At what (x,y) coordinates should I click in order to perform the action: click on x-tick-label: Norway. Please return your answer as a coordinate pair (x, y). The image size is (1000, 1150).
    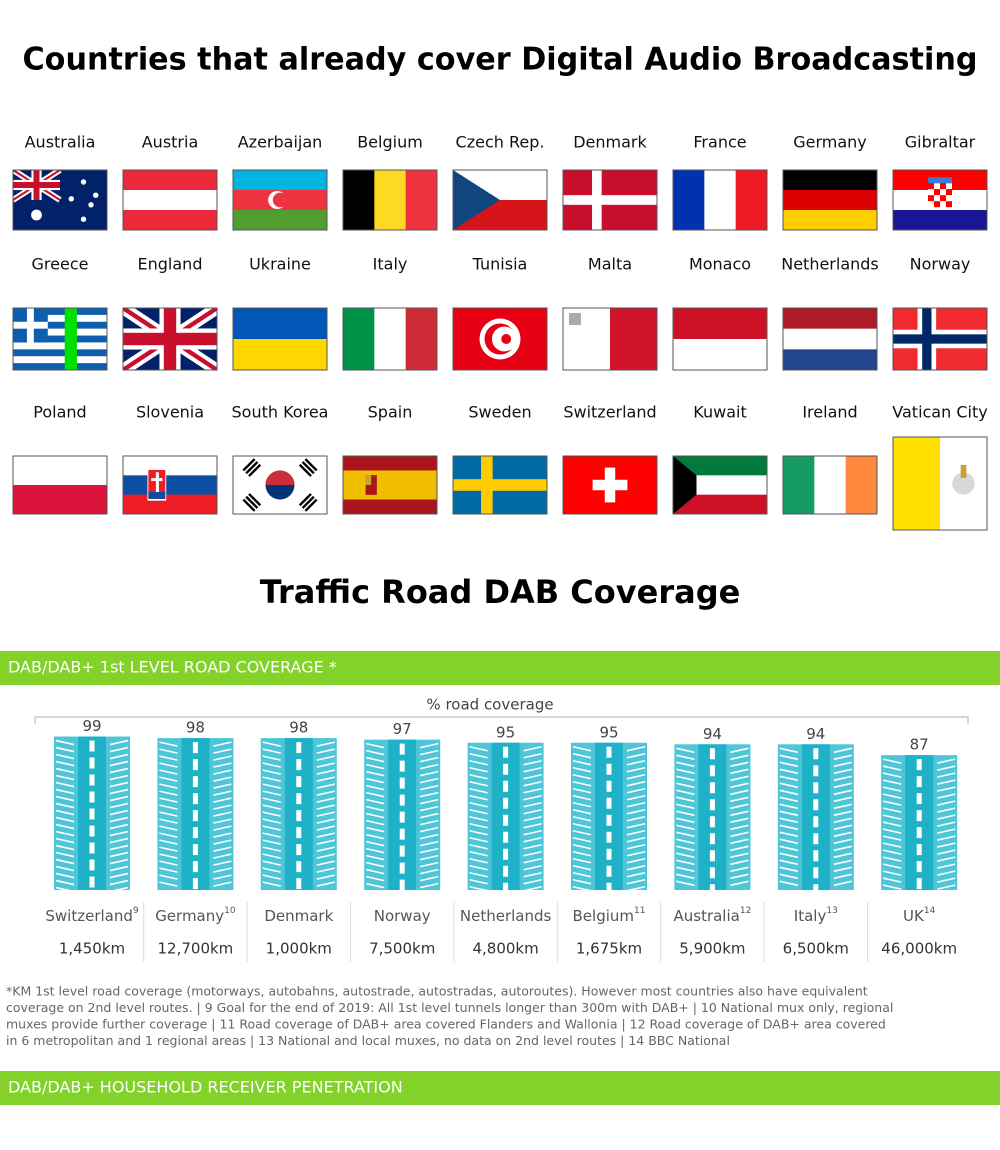
    Looking at the image, I should click on (402, 916).